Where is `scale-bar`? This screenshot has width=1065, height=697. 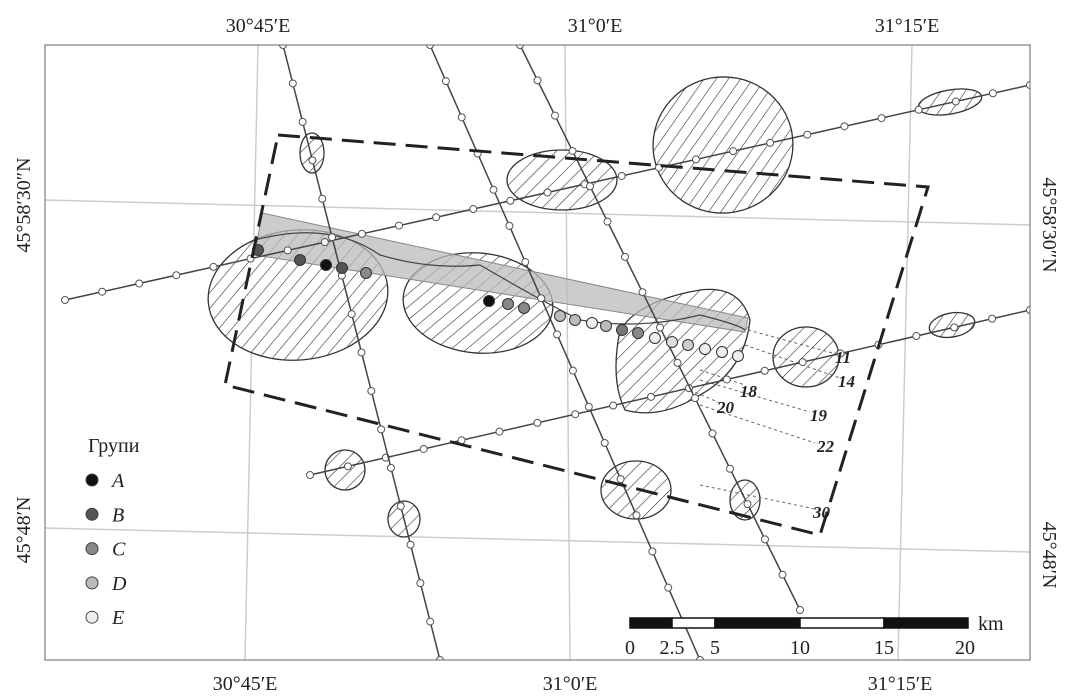 scale-bar is located at coordinates (799, 623).